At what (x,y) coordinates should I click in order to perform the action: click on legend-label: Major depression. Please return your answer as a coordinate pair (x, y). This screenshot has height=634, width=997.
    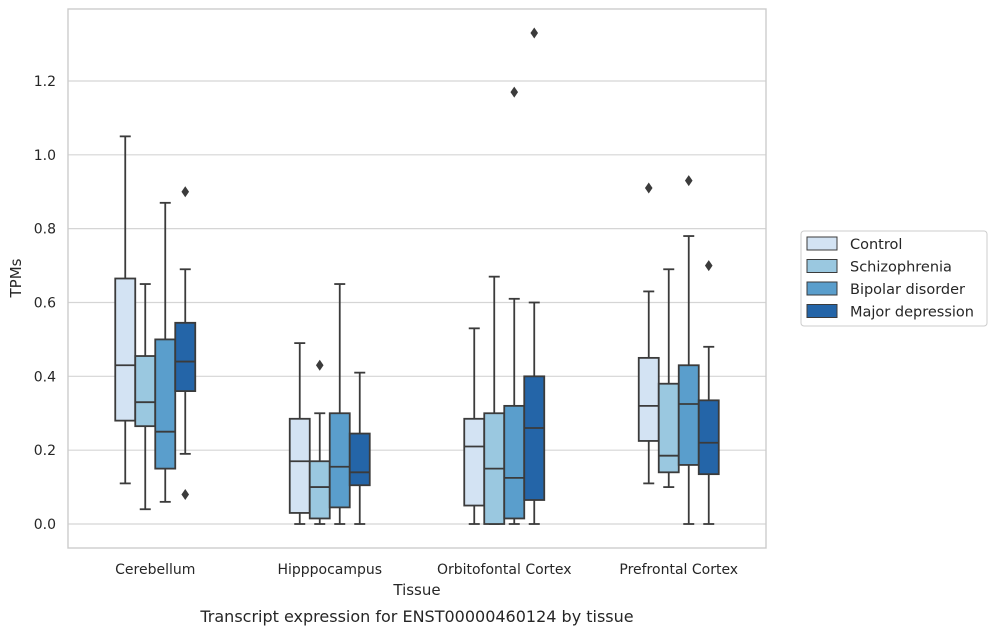
    Looking at the image, I should click on (912, 313).